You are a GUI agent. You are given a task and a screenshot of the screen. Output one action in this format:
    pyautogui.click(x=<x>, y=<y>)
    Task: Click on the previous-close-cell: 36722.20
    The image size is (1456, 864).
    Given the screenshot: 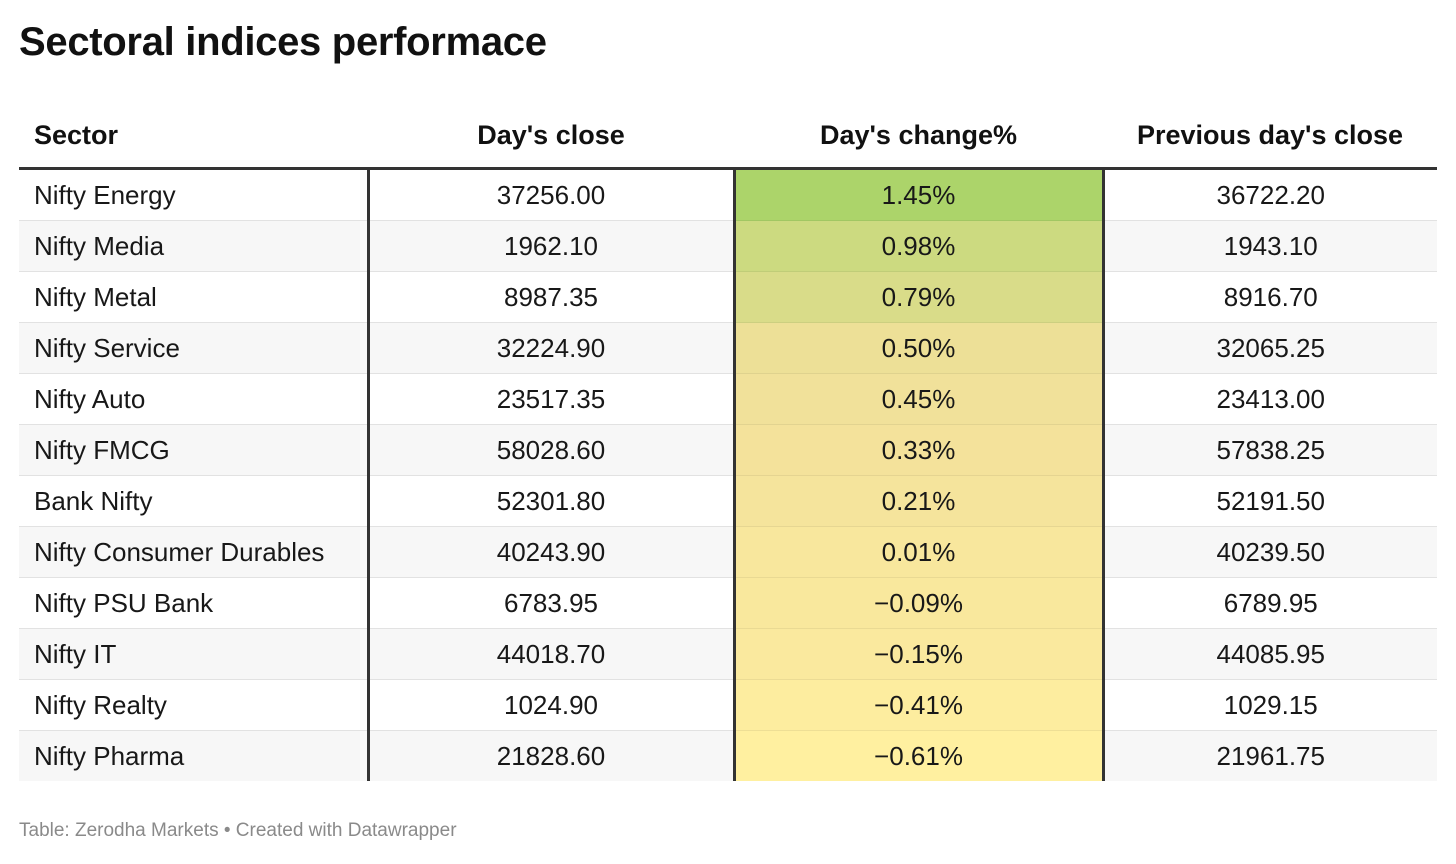 What is the action you would take?
    pyautogui.click(x=1270, y=194)
    